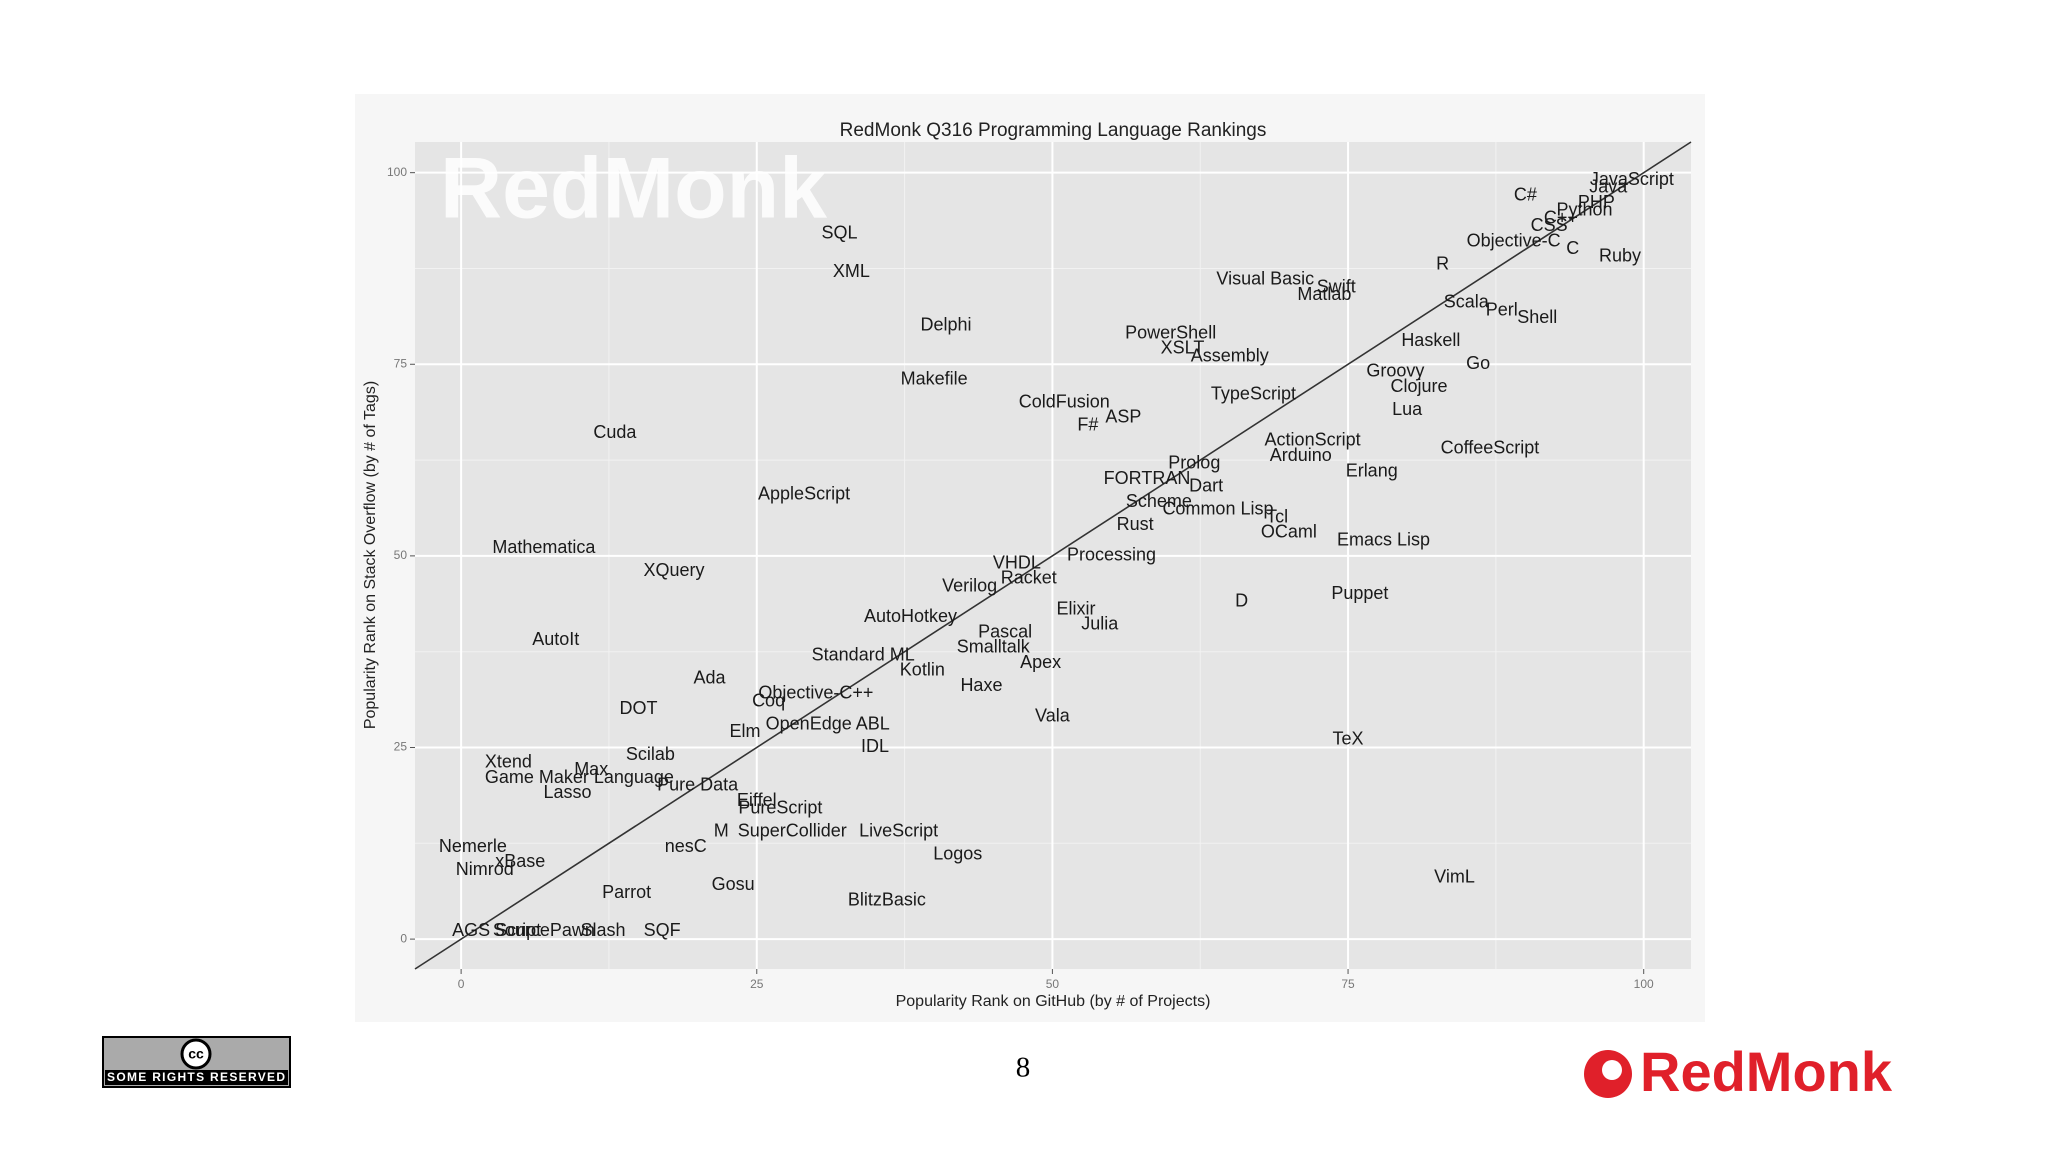 The height and width of the screenshot is (1157, 2048). What do you see at coordinates (721, 831) in the screenshot?
I see `language-point: M` at bounding box center [721, 831].